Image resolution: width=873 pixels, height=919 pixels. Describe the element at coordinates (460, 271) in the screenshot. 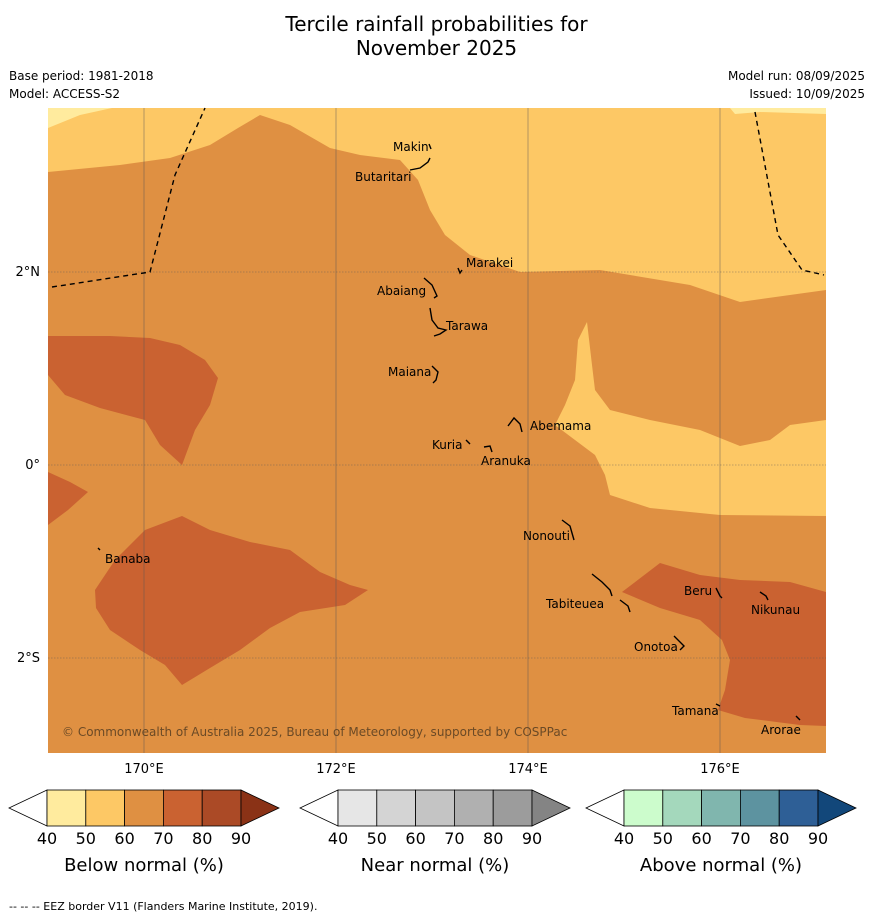

I see `island-marakei` at that location.